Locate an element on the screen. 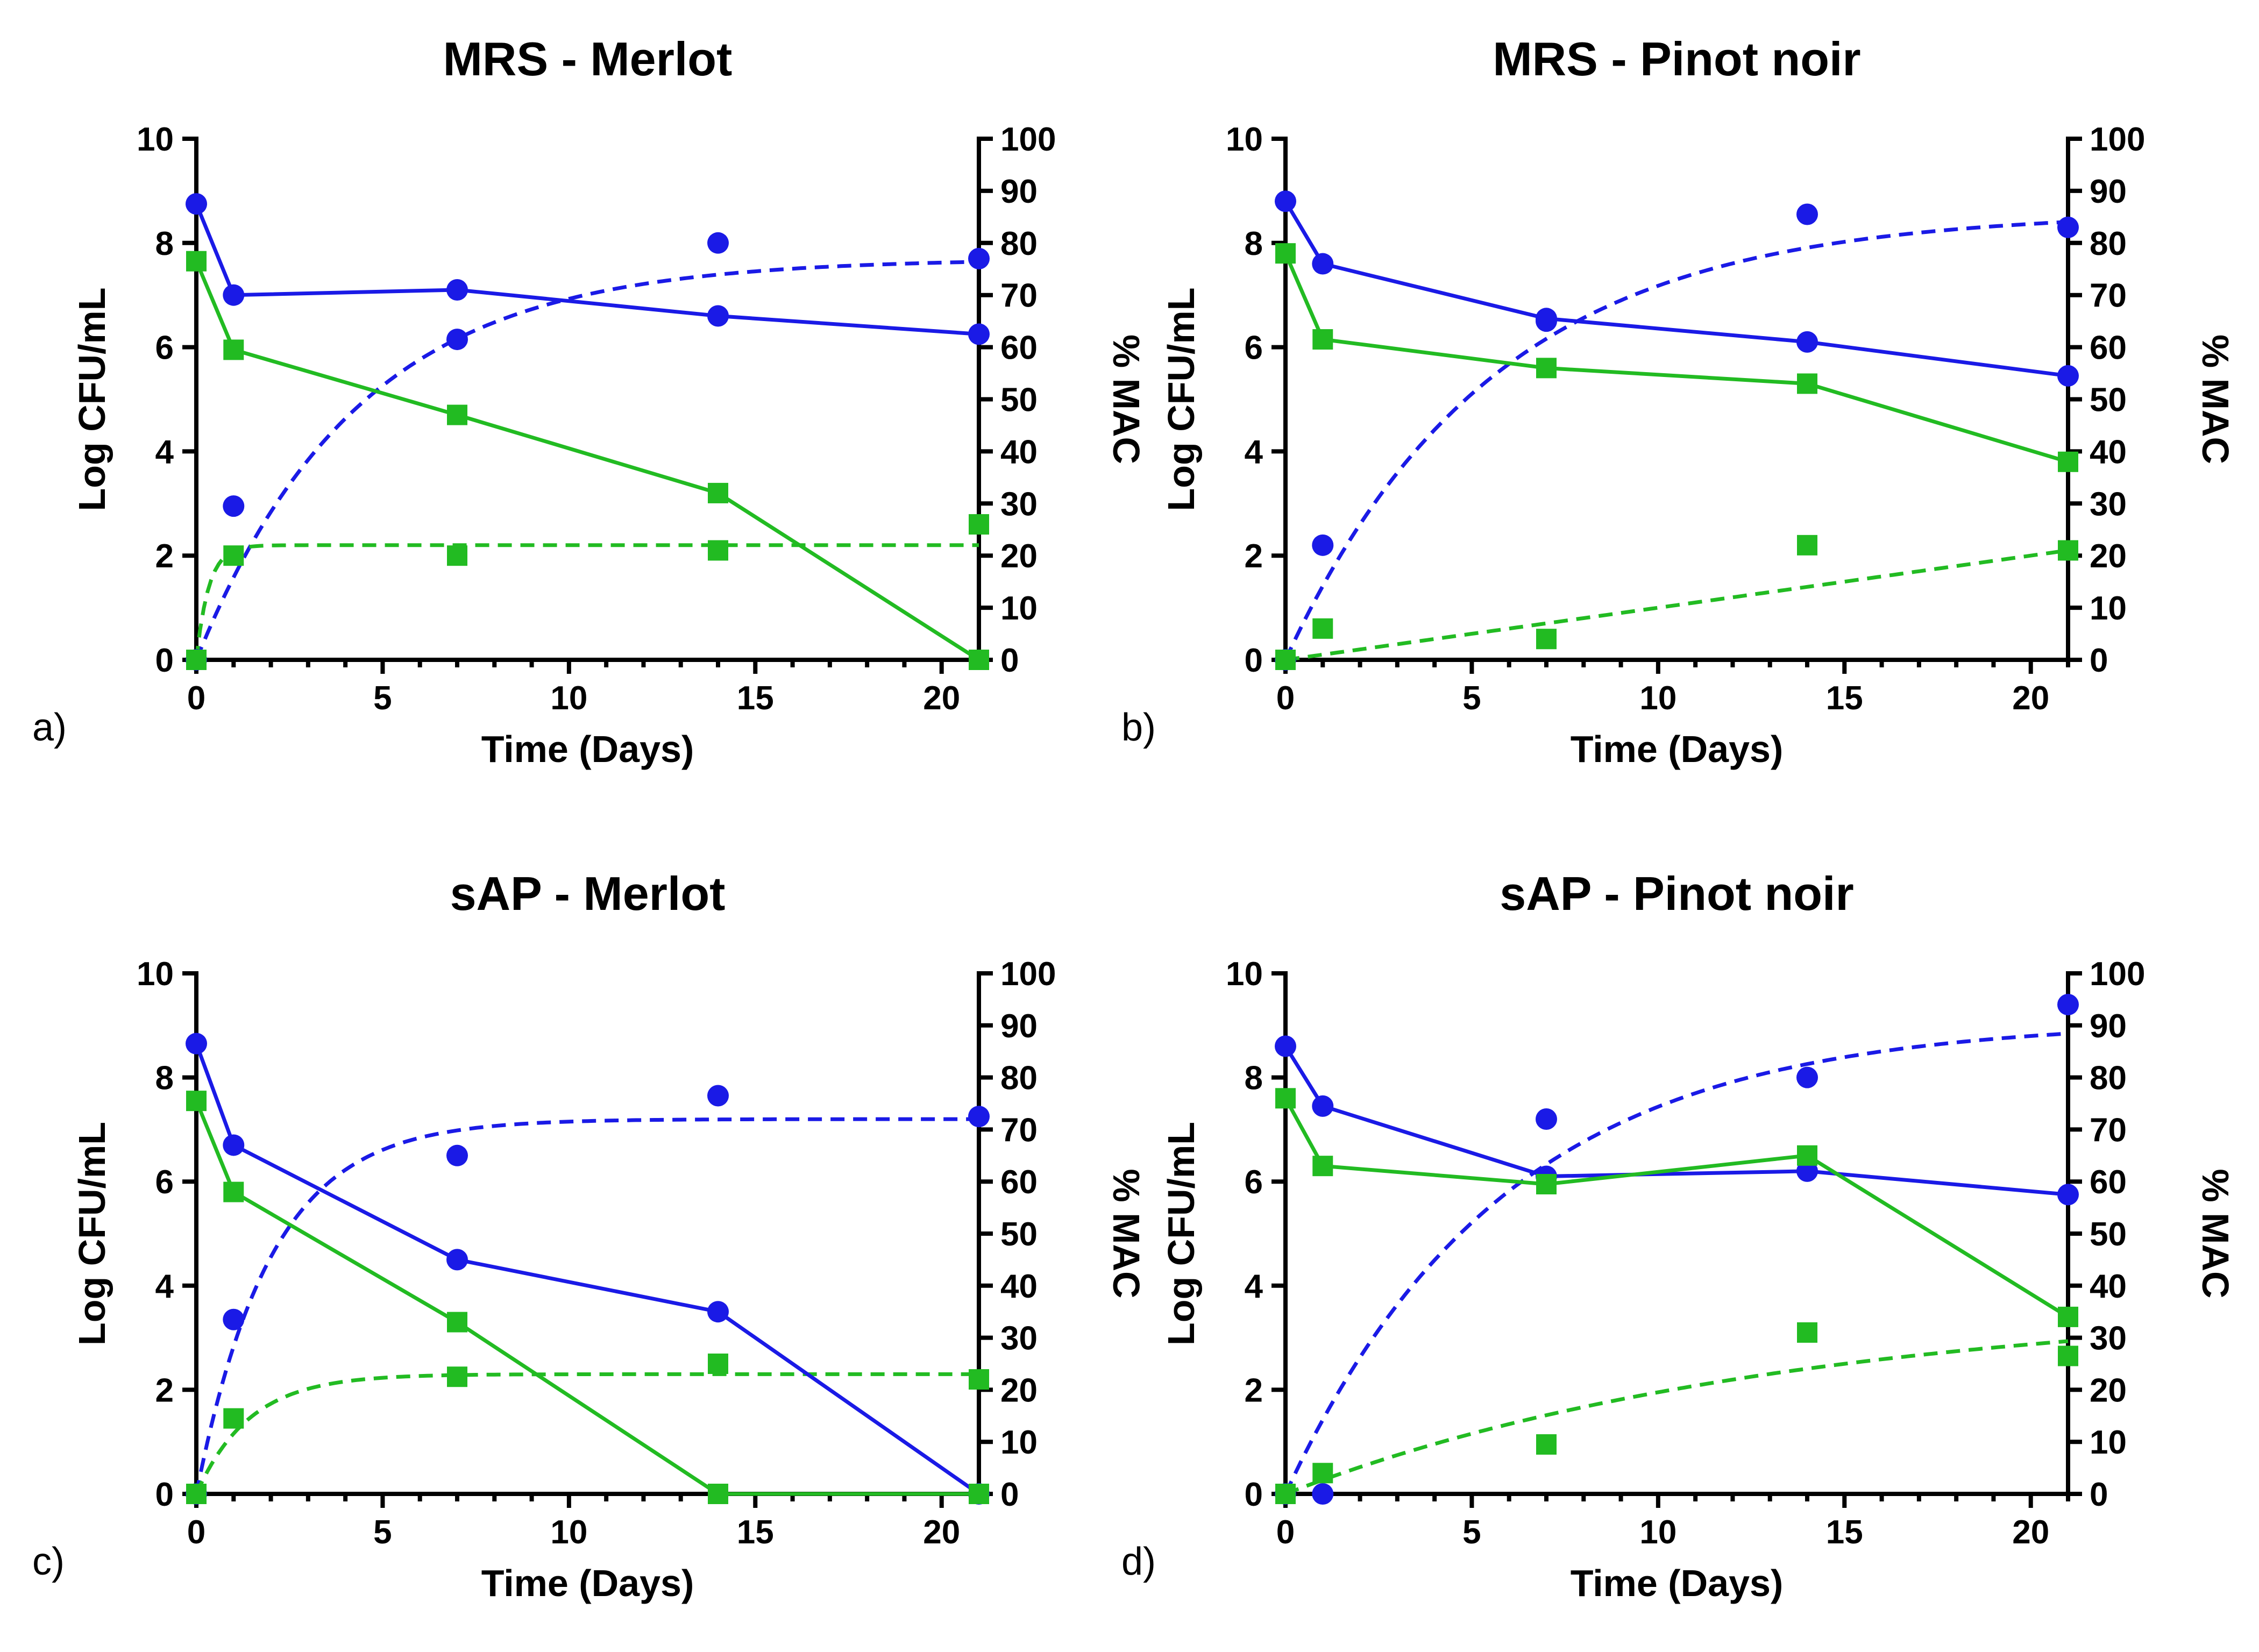 This screenshot has width=2259, height=1652. panel-label: b) is located at coordinates (1138, 727).